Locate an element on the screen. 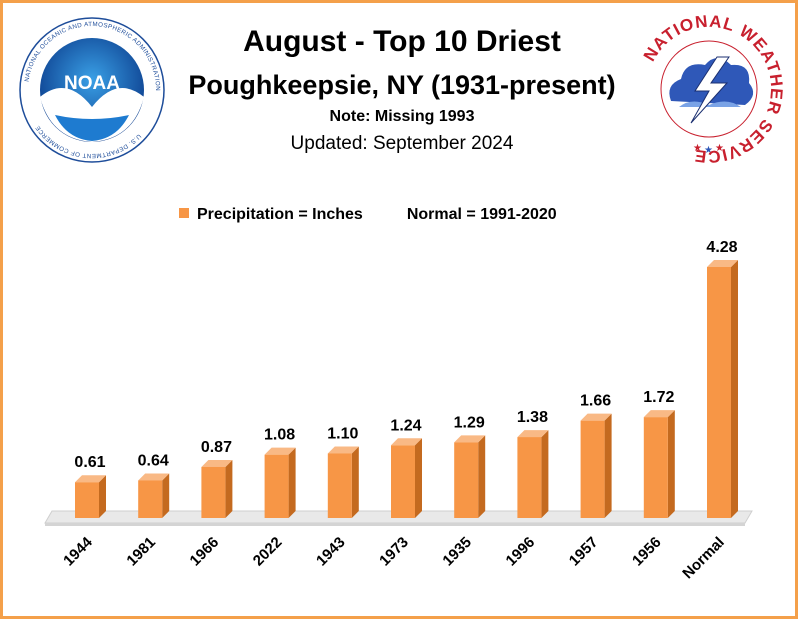 The height and width of the screenshot is (619, 798). data-label: 1.38 is located at coordinates (532, 417).